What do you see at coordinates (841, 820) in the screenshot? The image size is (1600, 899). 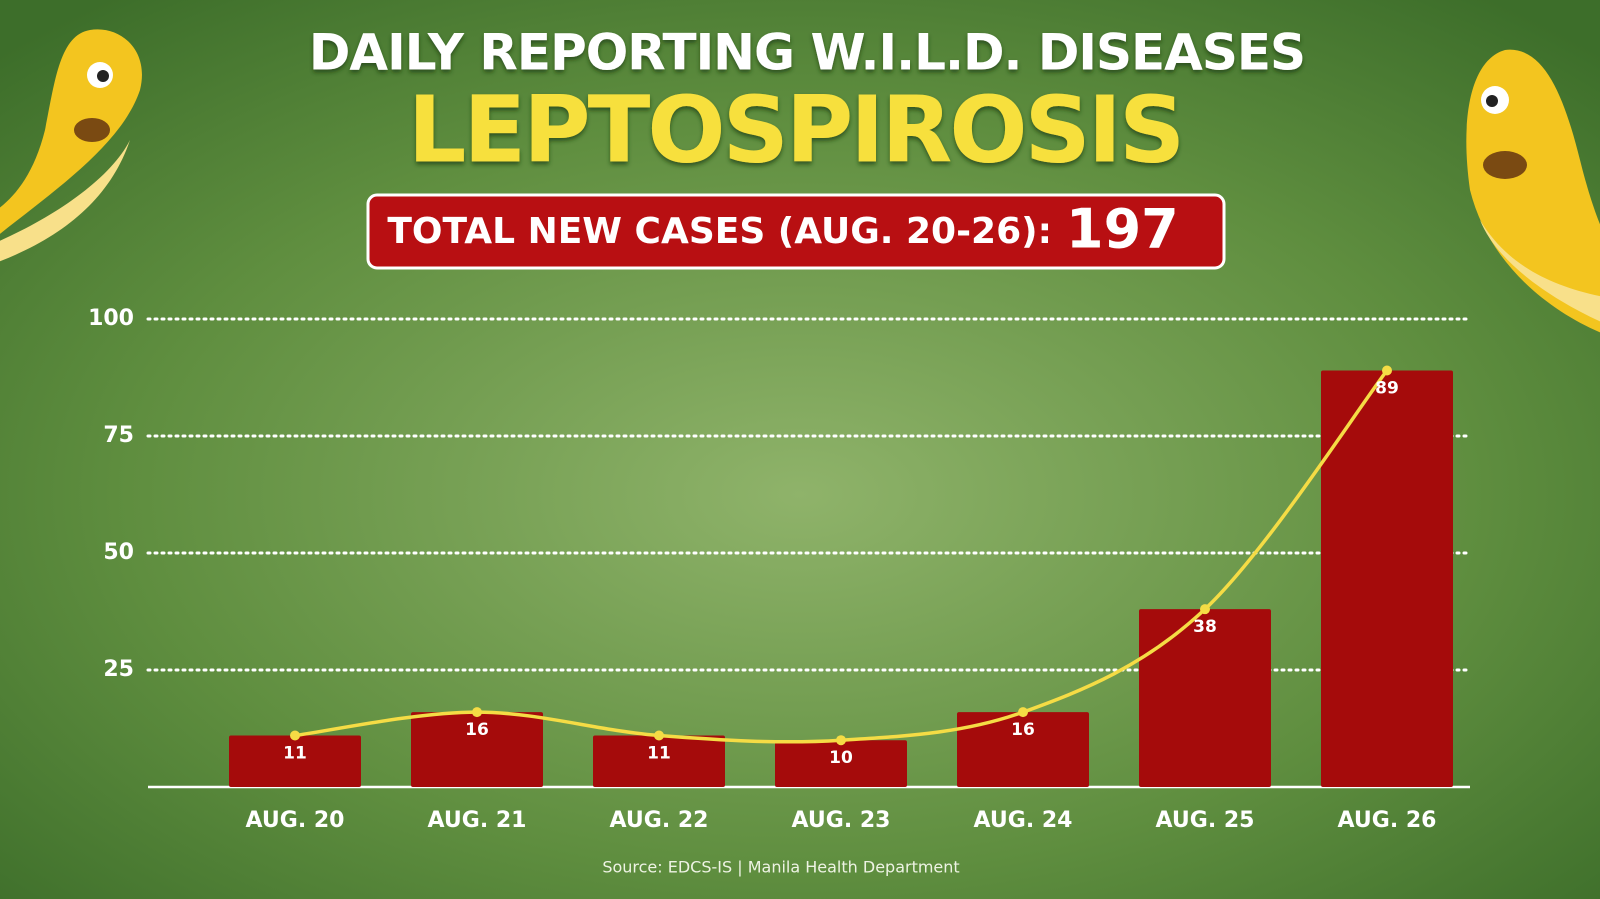 I see `x-tick-label: AUG. 23` at bounding box center [841, 820].